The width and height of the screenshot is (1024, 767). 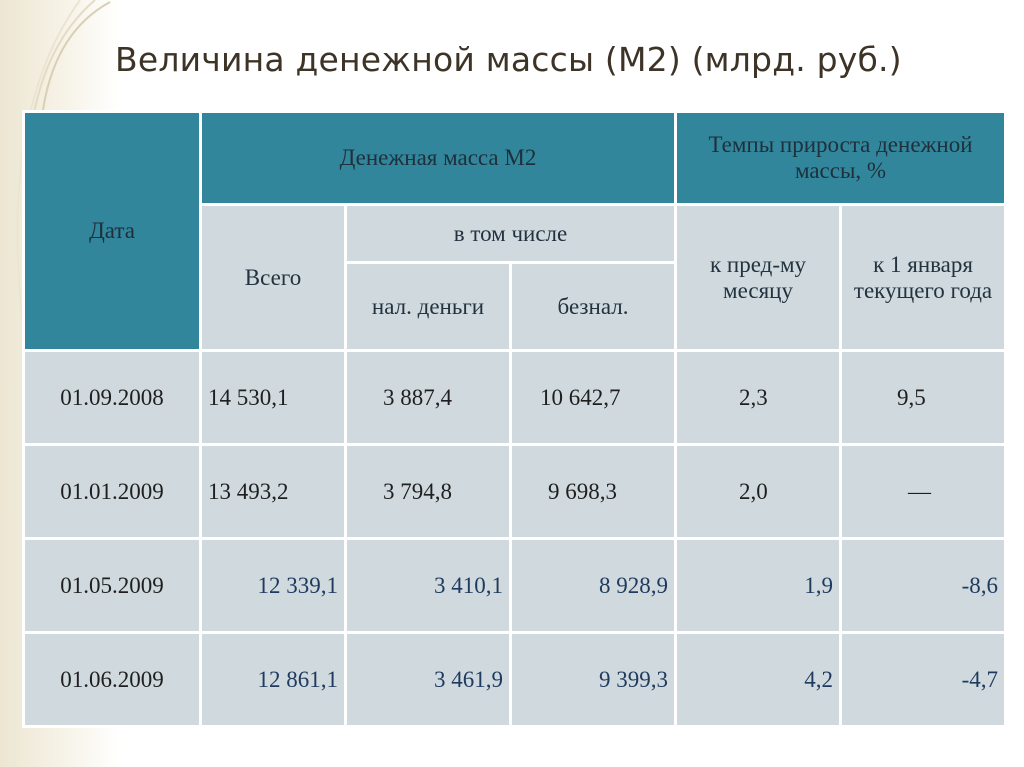 What do you see at coordinates (923, 679) in the screenshot?
I see `cell-jan1: -4,7` at bounding box center [923, 679].